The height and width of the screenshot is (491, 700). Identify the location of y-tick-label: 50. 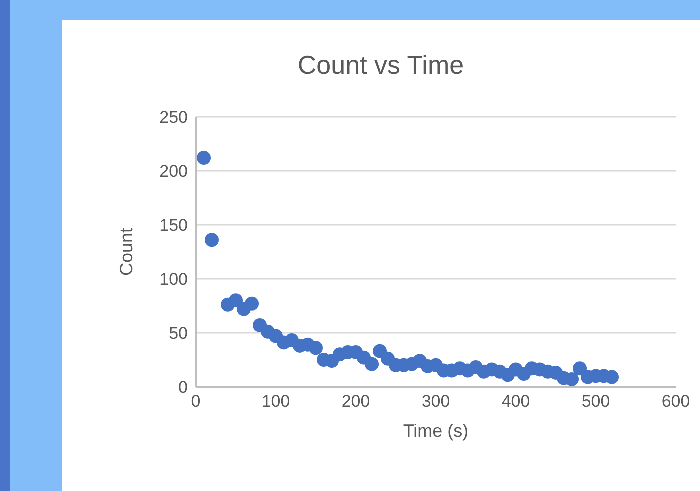
(178, 334).